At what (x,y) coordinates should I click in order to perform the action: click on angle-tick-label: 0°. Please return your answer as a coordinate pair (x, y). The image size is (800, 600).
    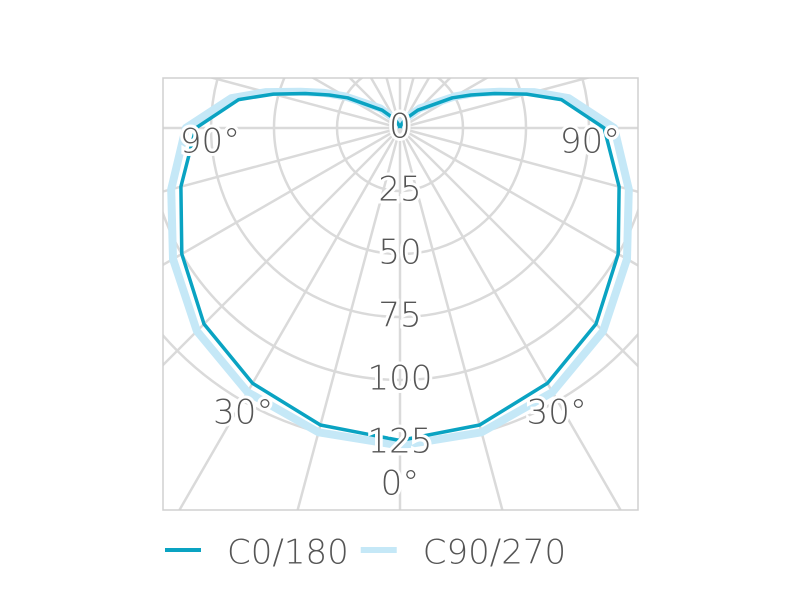
    Looking at the image, I should click on (400, 484).